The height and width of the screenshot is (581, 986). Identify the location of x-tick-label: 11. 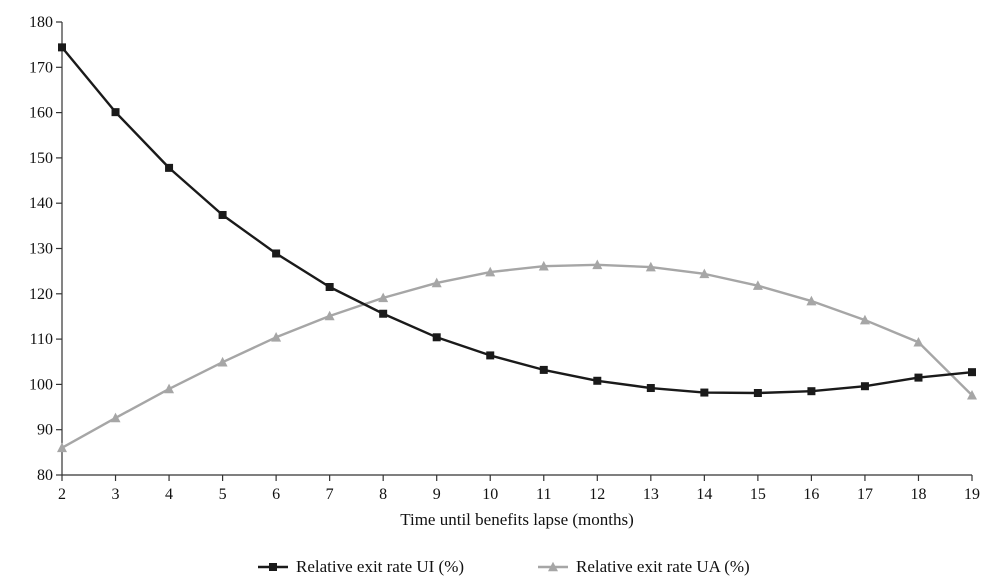
(543, 494).